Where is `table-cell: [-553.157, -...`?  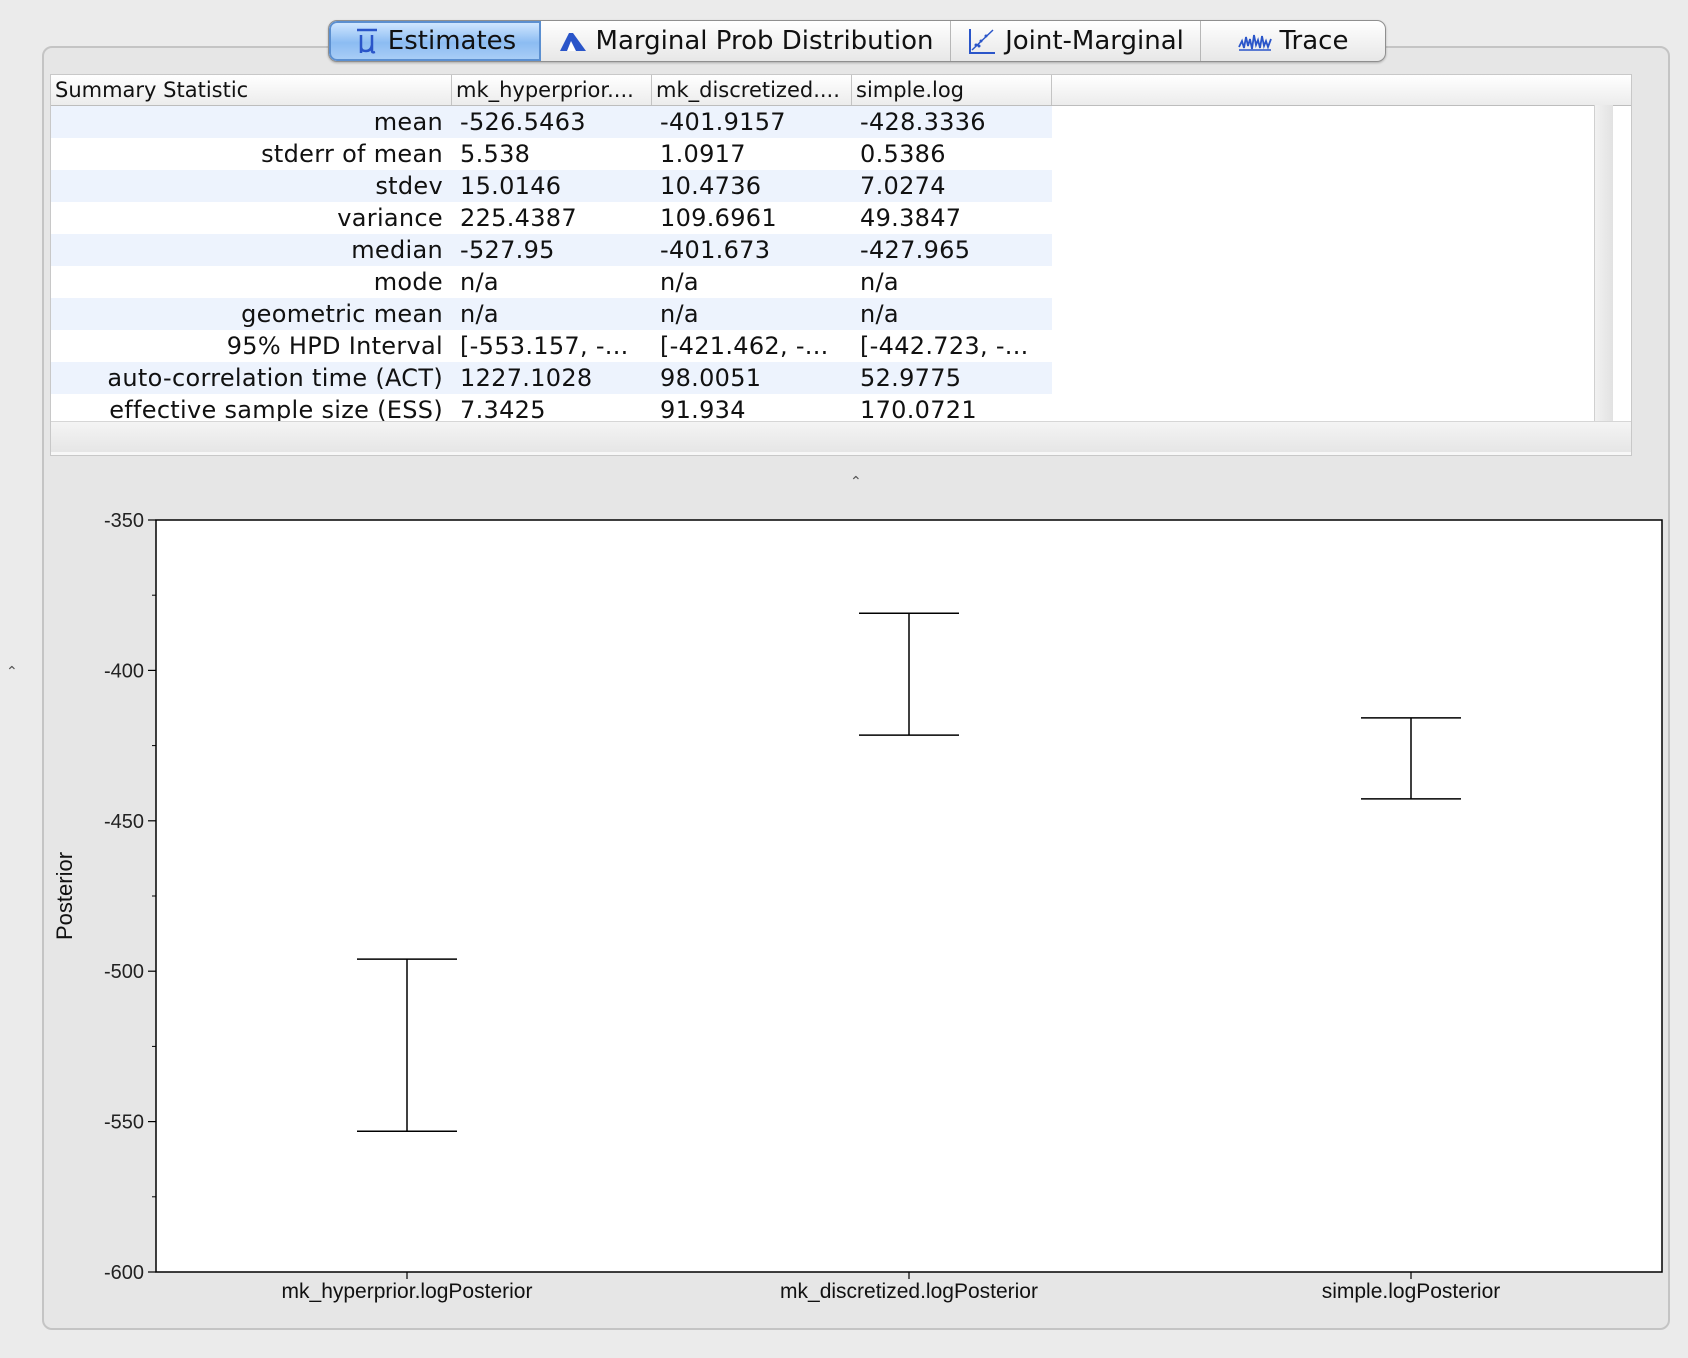 table-cell: [-553.157, -... is located at coordinates (544, 346).